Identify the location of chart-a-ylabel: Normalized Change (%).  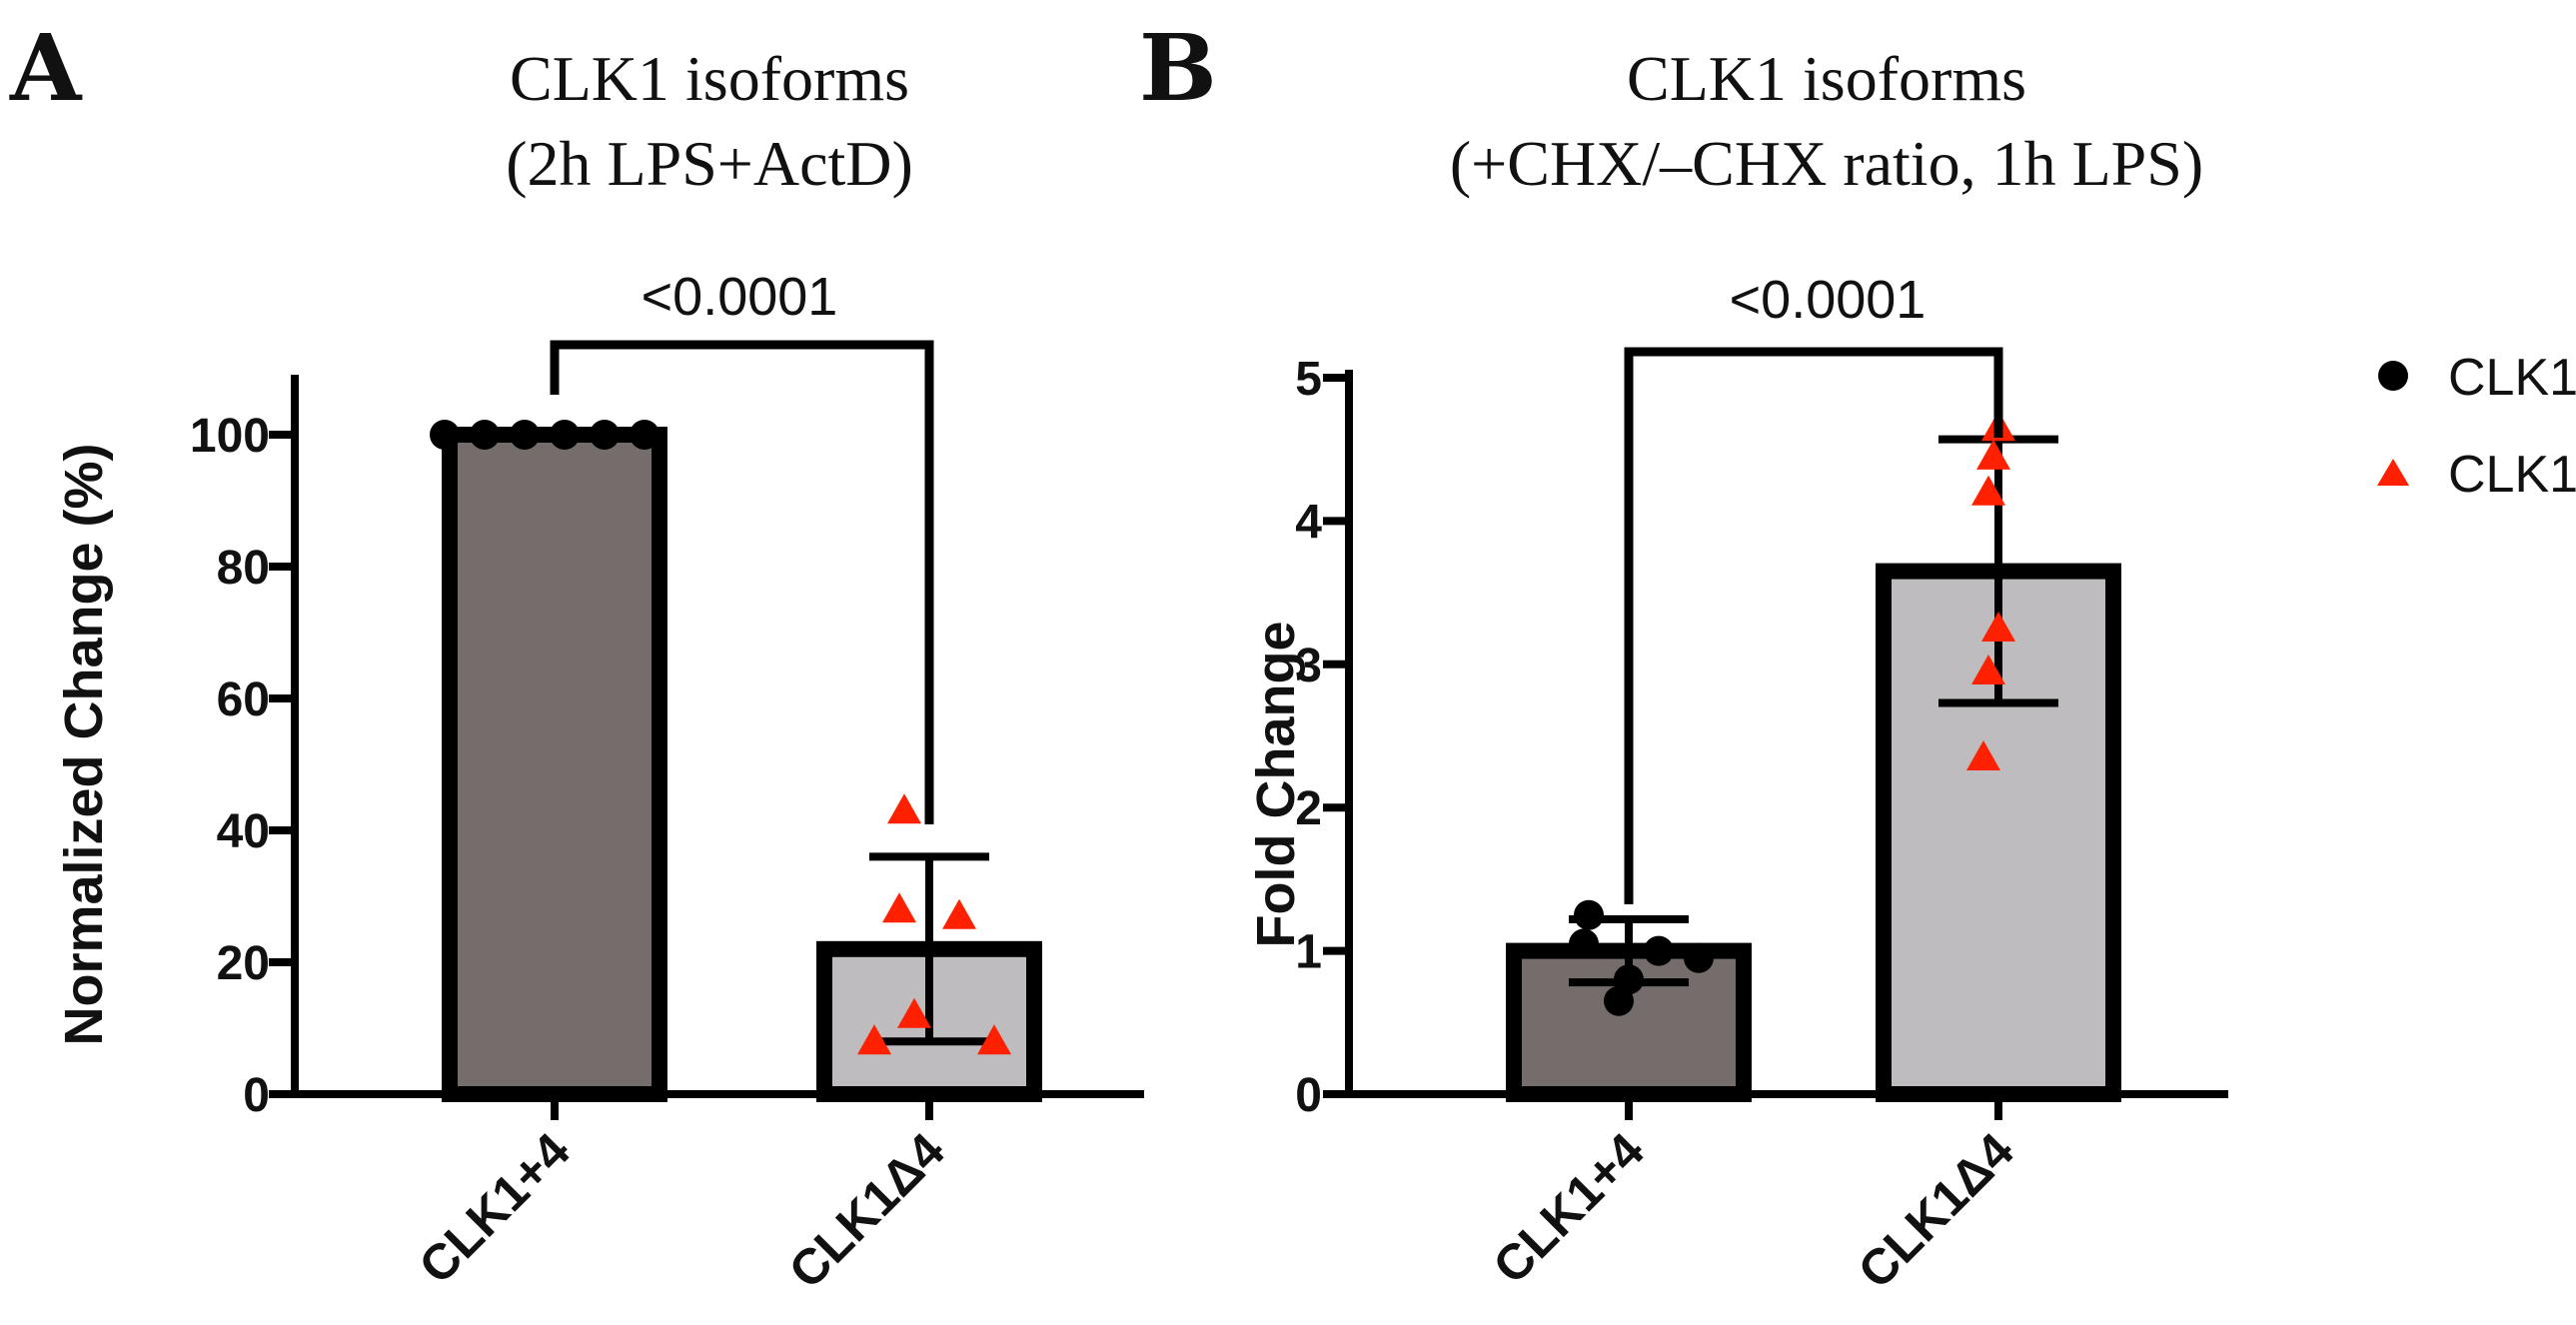
(84, 744).